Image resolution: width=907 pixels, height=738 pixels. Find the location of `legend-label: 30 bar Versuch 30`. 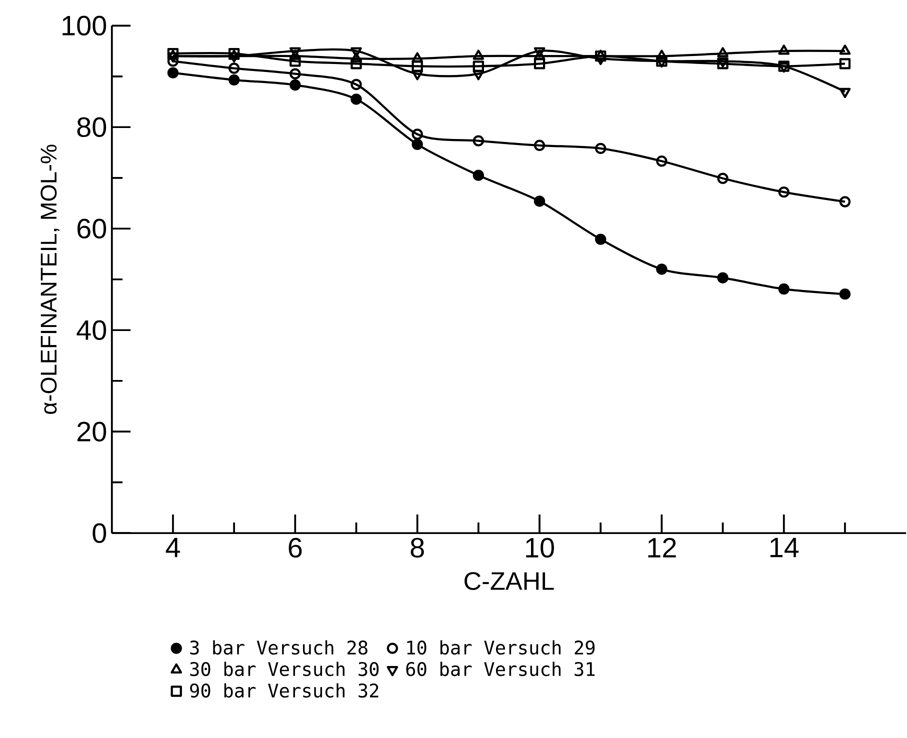

legend-label: 30 bar Versuch 30 is located at coordinates (284, 669).